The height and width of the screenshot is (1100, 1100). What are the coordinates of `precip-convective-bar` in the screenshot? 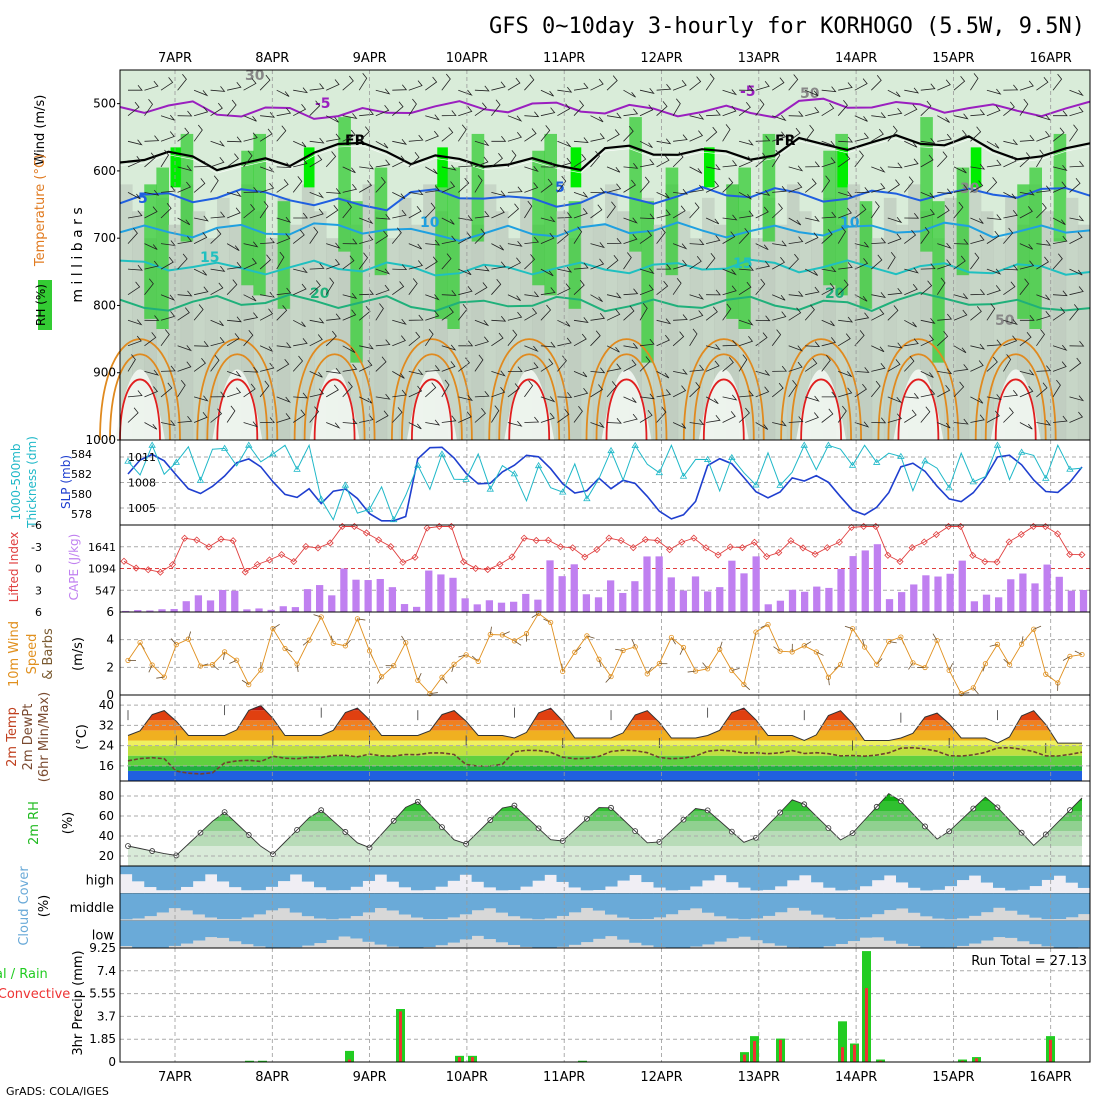 It's located at (400, 1036).